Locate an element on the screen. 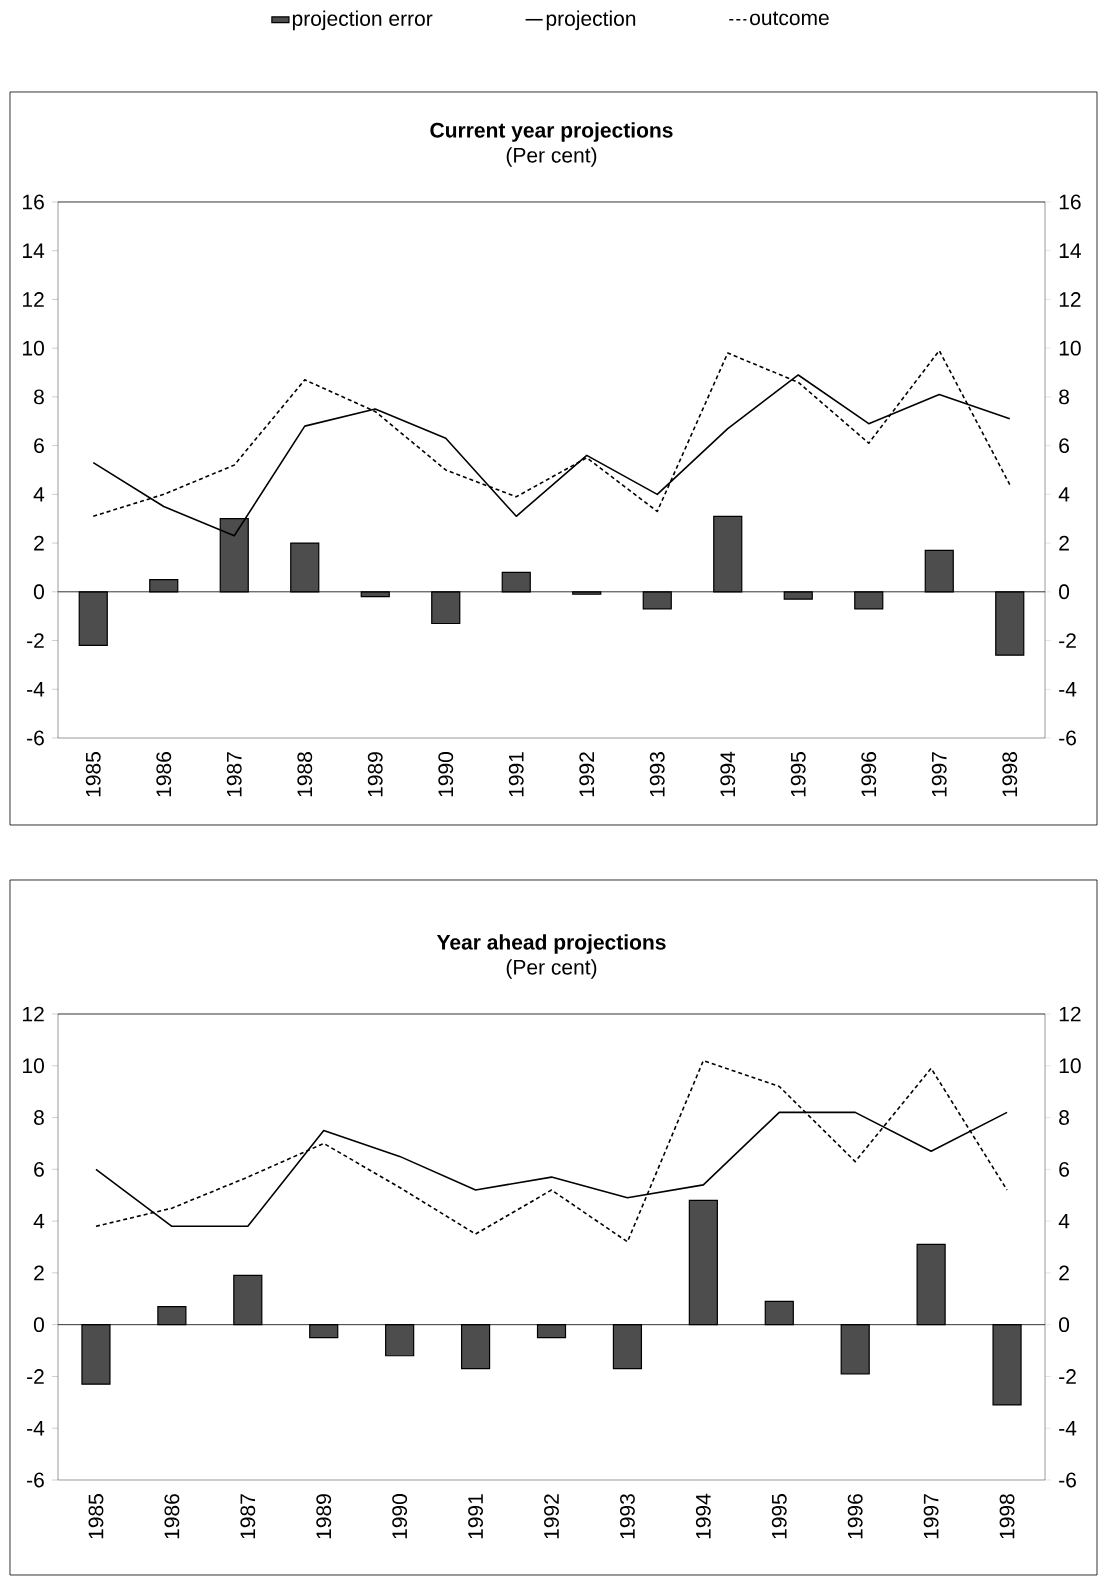  legend-label: projection is located at coordinates (591, 20).